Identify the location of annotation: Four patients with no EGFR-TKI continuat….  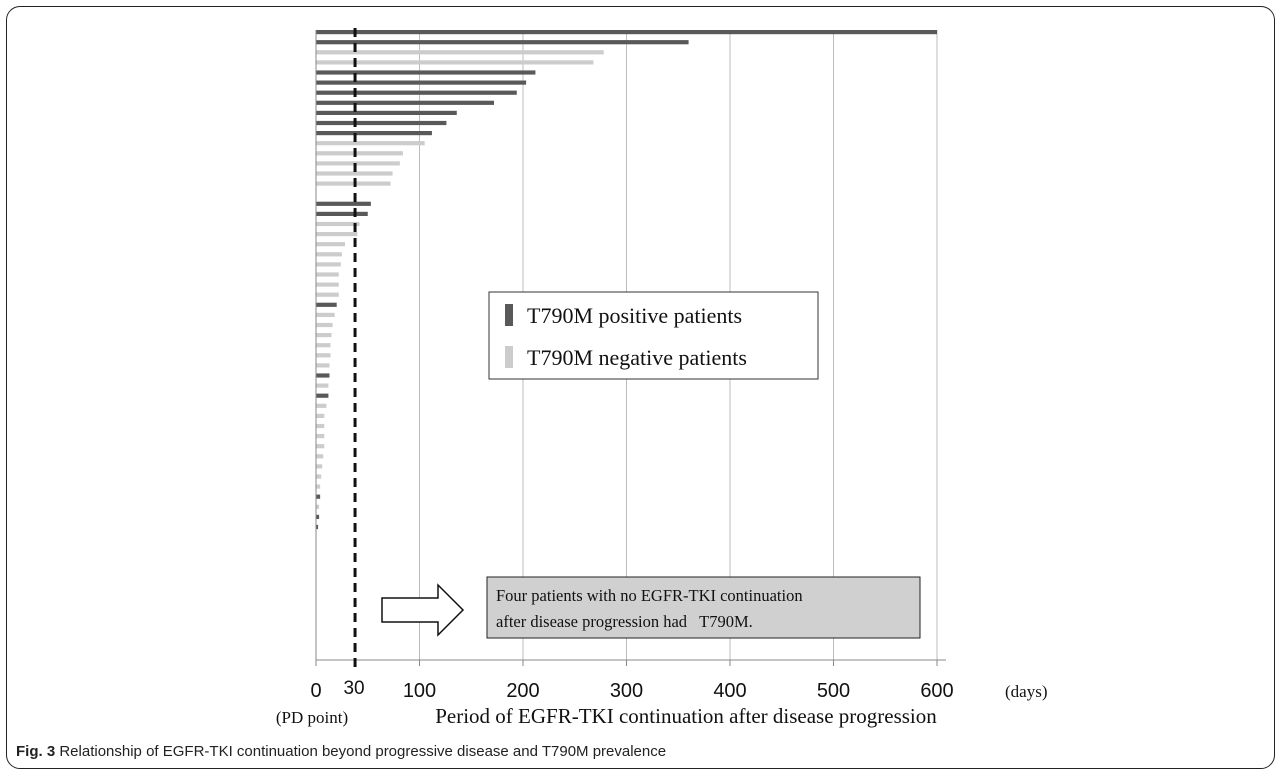
(651, 607).